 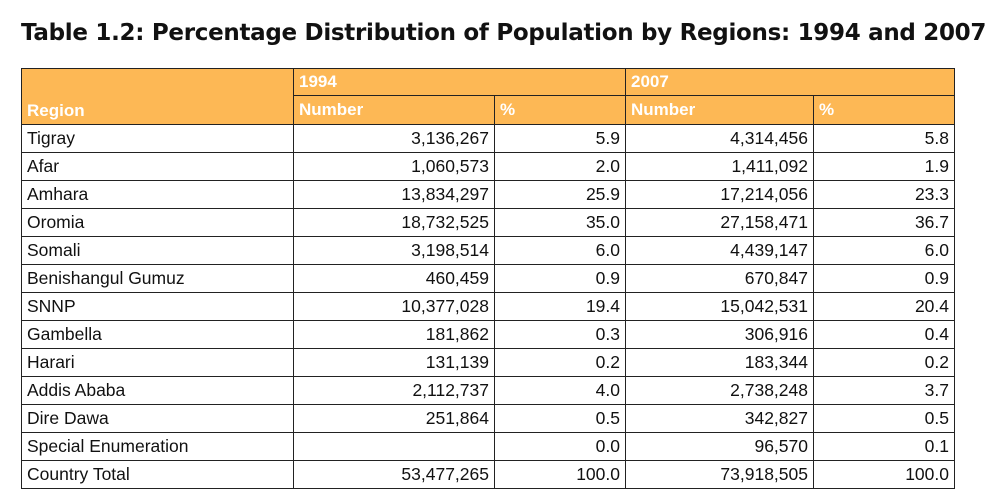 What do you see at coordinates (719, 138) in the screenshot?
I see `number-2007-cell: 4,314,456` at bounding box center [719, 138].